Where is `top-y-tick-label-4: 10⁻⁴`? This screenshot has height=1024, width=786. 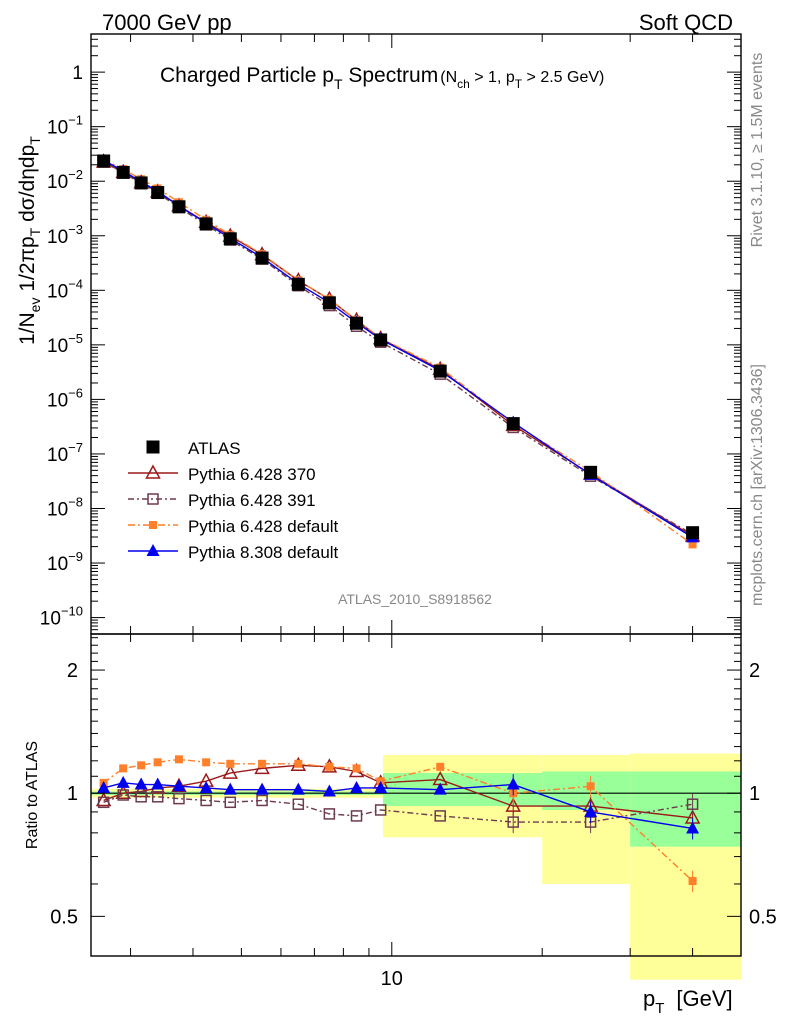
top-y-tick-label-4: 10⁻⁴ is located at coordinates (65, 289).